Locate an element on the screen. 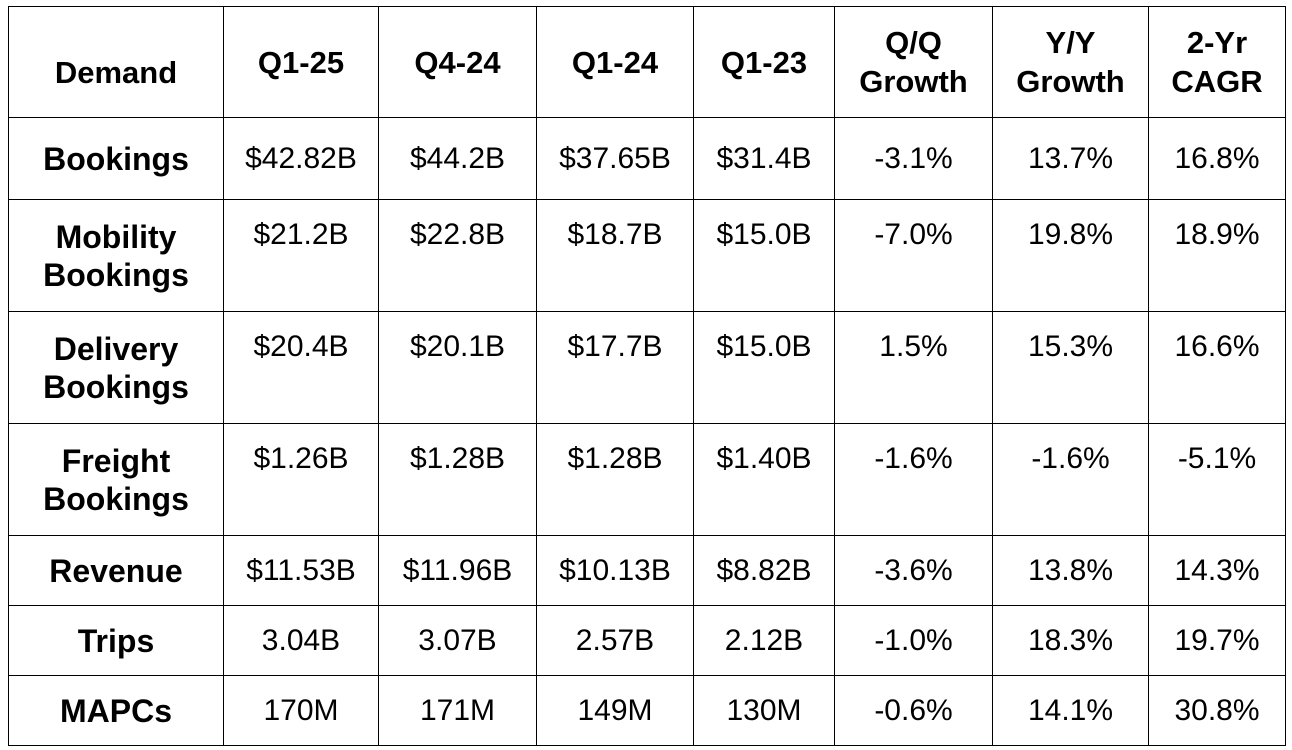 The height and width of the screenshot is (750, 1292). header-q1-23: Q1-23 is located at coordinates (764, 62).